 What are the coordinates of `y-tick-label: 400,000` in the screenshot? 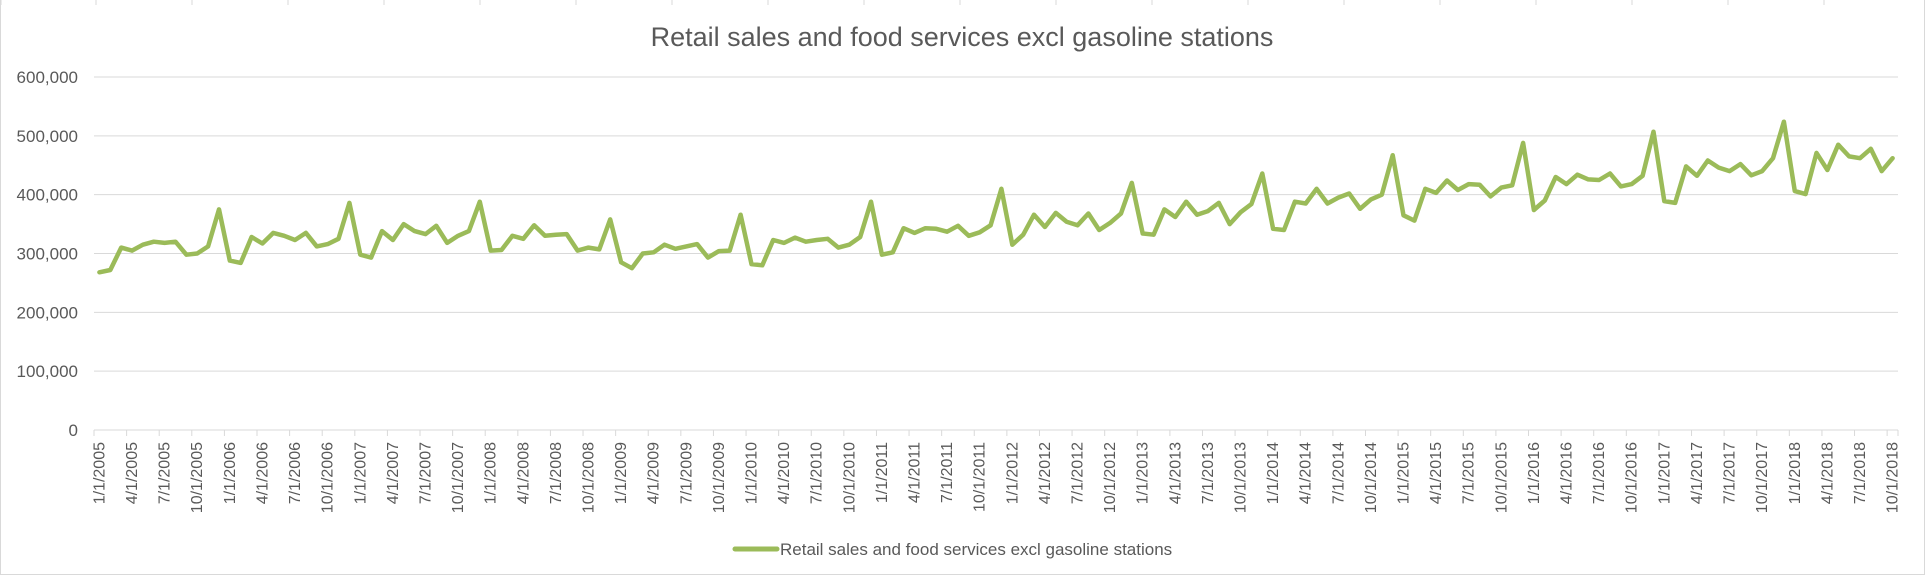 It's located at (47, 195).